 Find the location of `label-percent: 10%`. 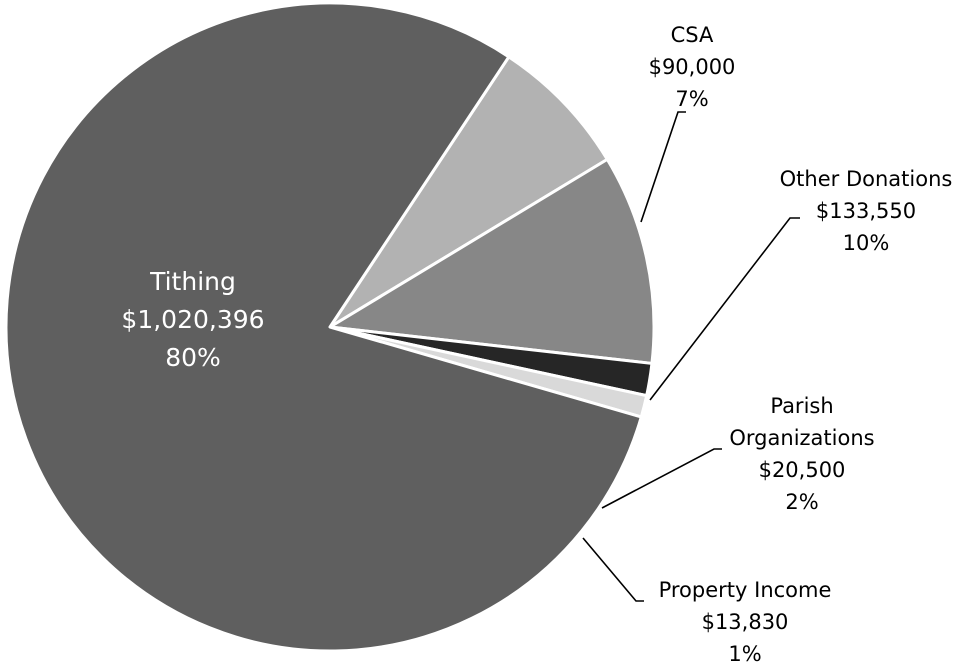

label-percent: 10% is located at coordinates (866, 243).